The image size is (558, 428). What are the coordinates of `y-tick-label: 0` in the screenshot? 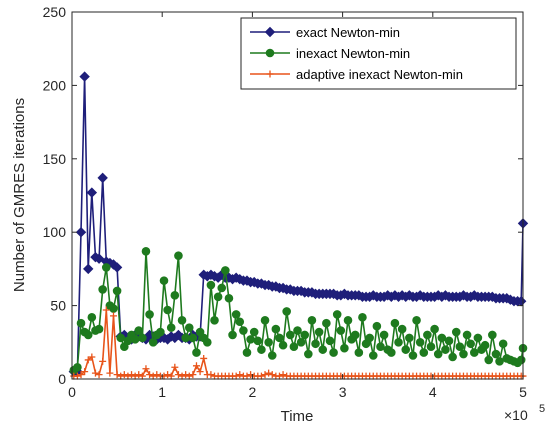 It's located at (62, 379).